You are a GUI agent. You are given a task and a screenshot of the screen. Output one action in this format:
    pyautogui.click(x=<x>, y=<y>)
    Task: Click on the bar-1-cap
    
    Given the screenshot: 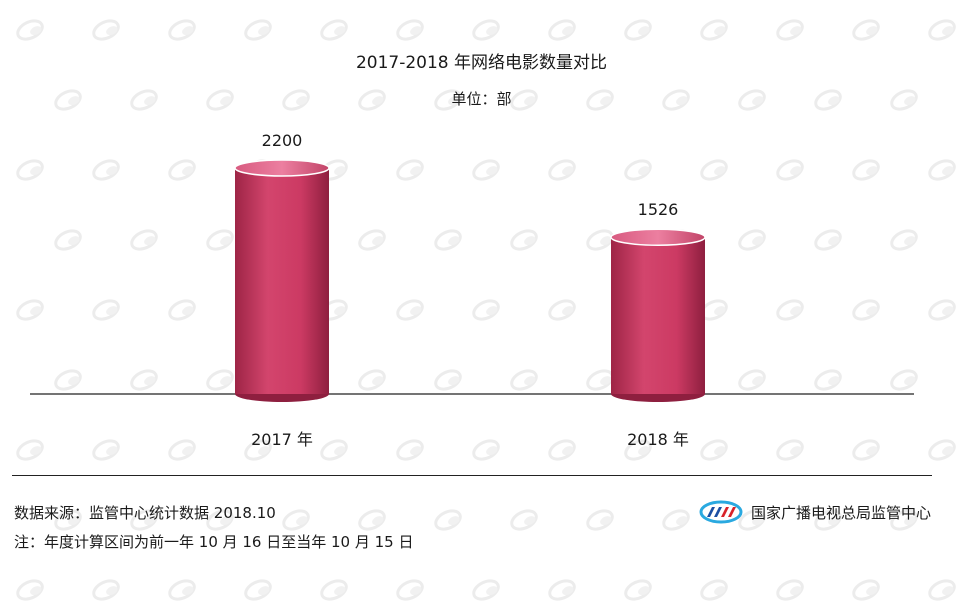 What is the action you would take?
    pyautogui.click(x=282, y=168)
    